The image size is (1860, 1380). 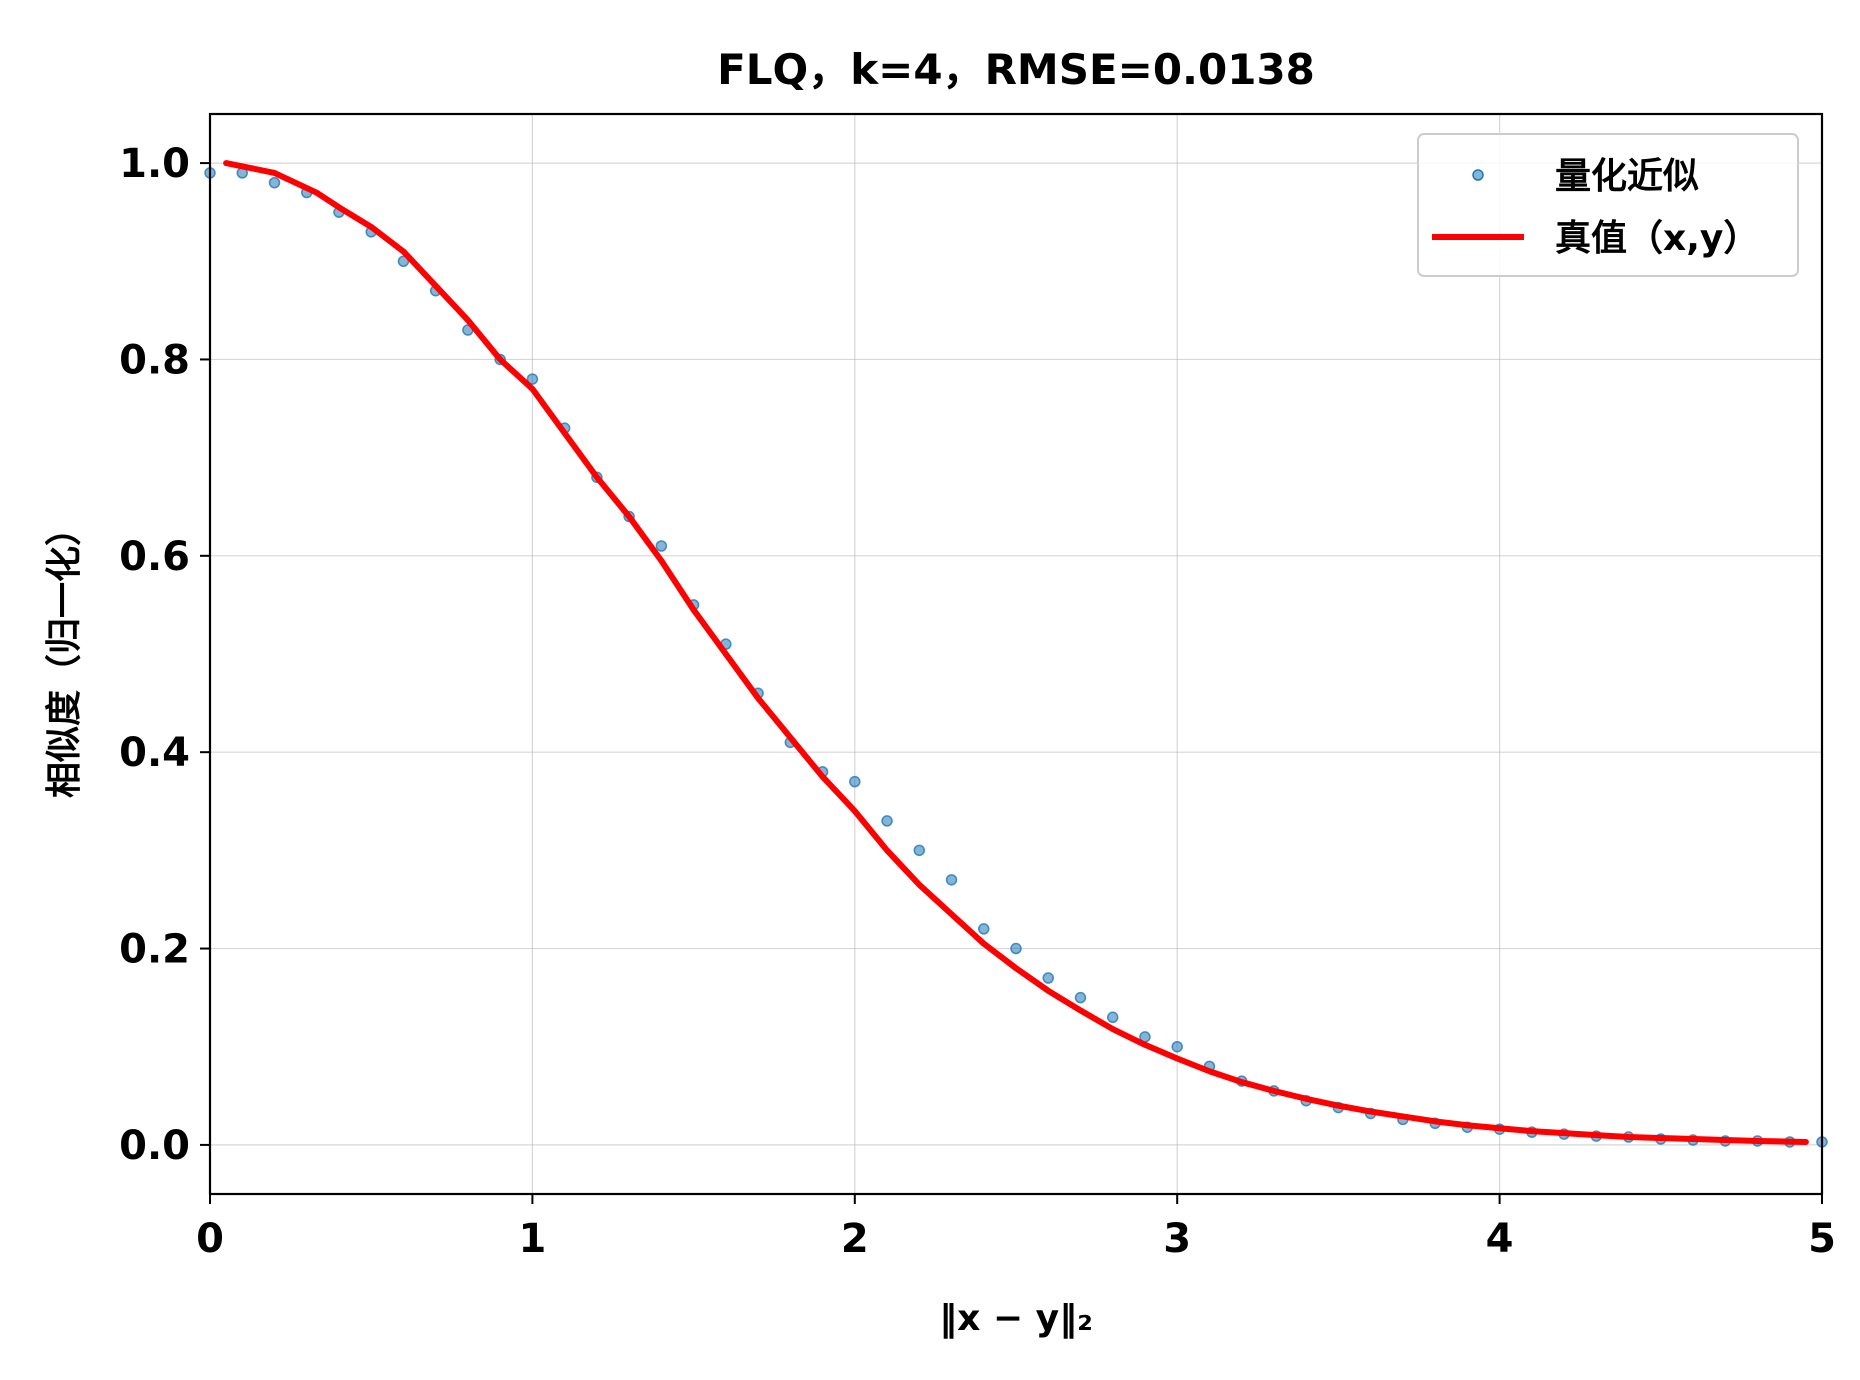 What do you see at coordinates (64, 654) in the screenshot?
I see `y-axis-label: 相似度（归一化）` at bounding box center [64, 654].